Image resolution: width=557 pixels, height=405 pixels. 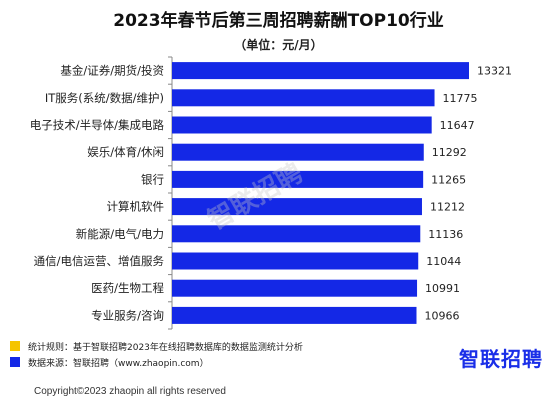 What do you see at coordinates (278, 21) in the screenshot?
I see `chart-title: 2023年春节后第三周招聘薪酬TOP10行业` at bounding box center [278, 21].